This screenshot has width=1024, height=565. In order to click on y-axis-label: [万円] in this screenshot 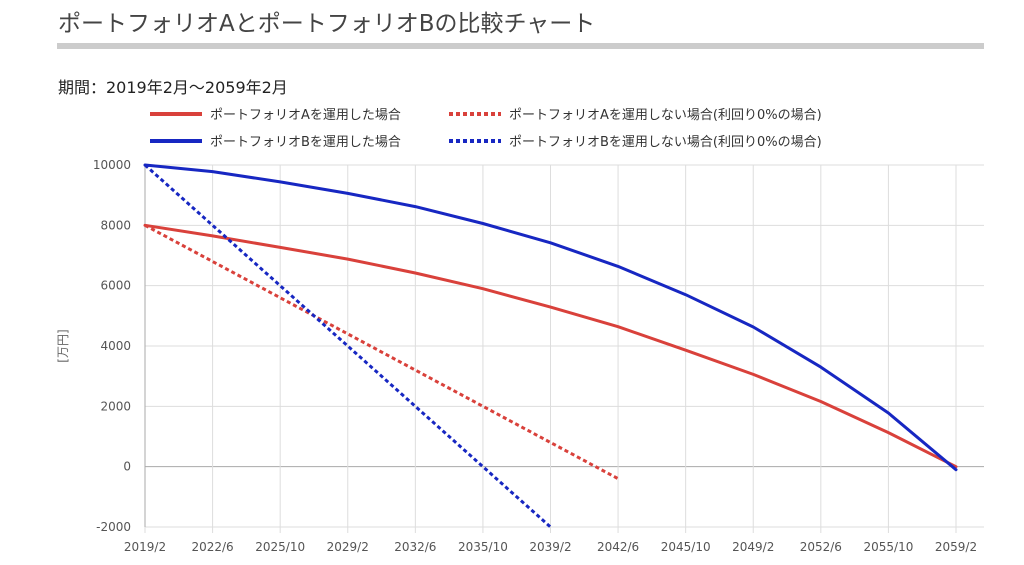, I will do `click(63, 345)`.